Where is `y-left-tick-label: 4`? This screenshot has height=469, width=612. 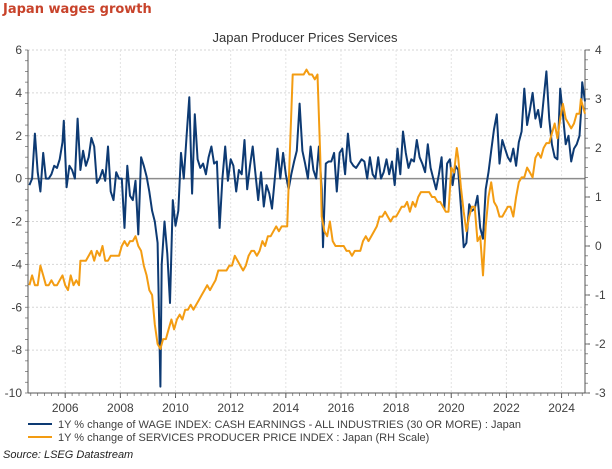
y-left-tick-label: 4 is located at coordinates (18, 93).